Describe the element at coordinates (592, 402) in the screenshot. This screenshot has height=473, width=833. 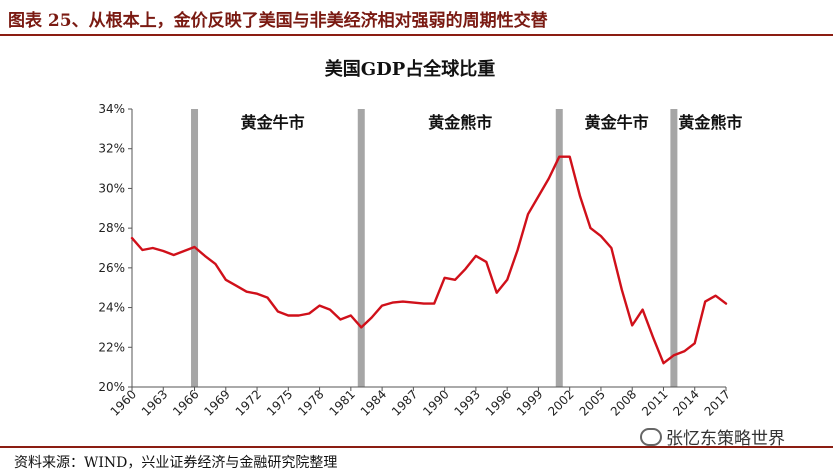
I see `x-tick-label: 2005` at that location.